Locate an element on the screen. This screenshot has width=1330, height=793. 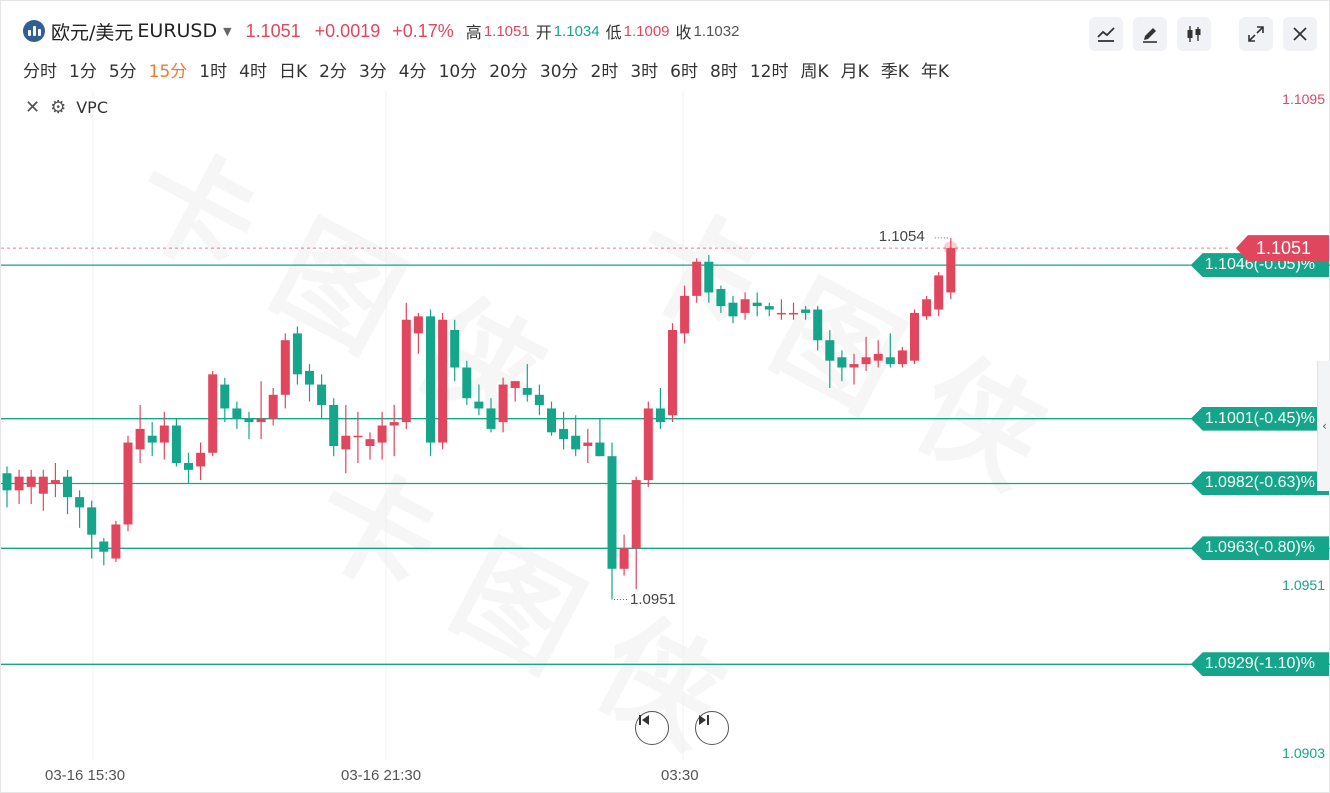
scroll-forward-button is located at coordinates (712, 728).